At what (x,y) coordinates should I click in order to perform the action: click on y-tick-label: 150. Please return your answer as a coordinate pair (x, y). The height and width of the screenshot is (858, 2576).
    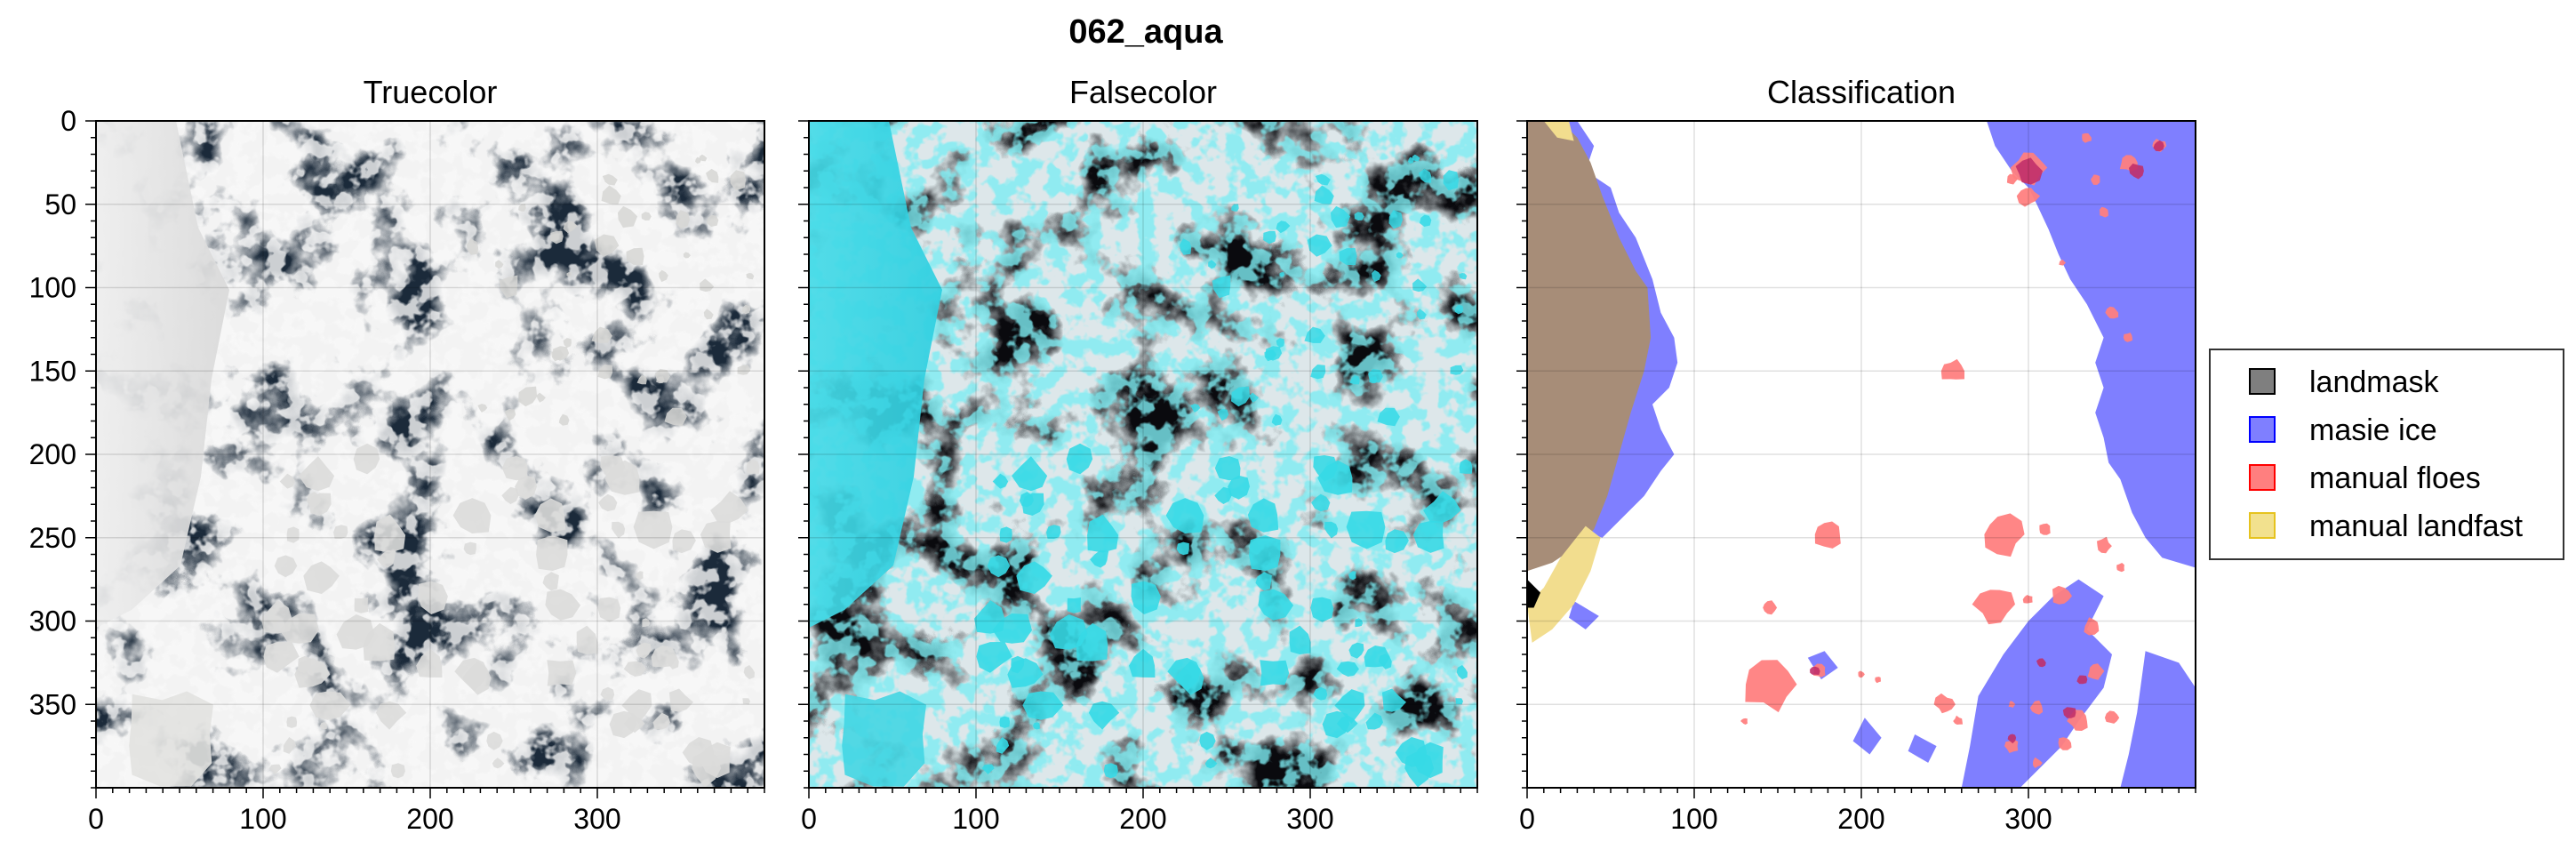
    Looking at the image, I should click on (52, 371).